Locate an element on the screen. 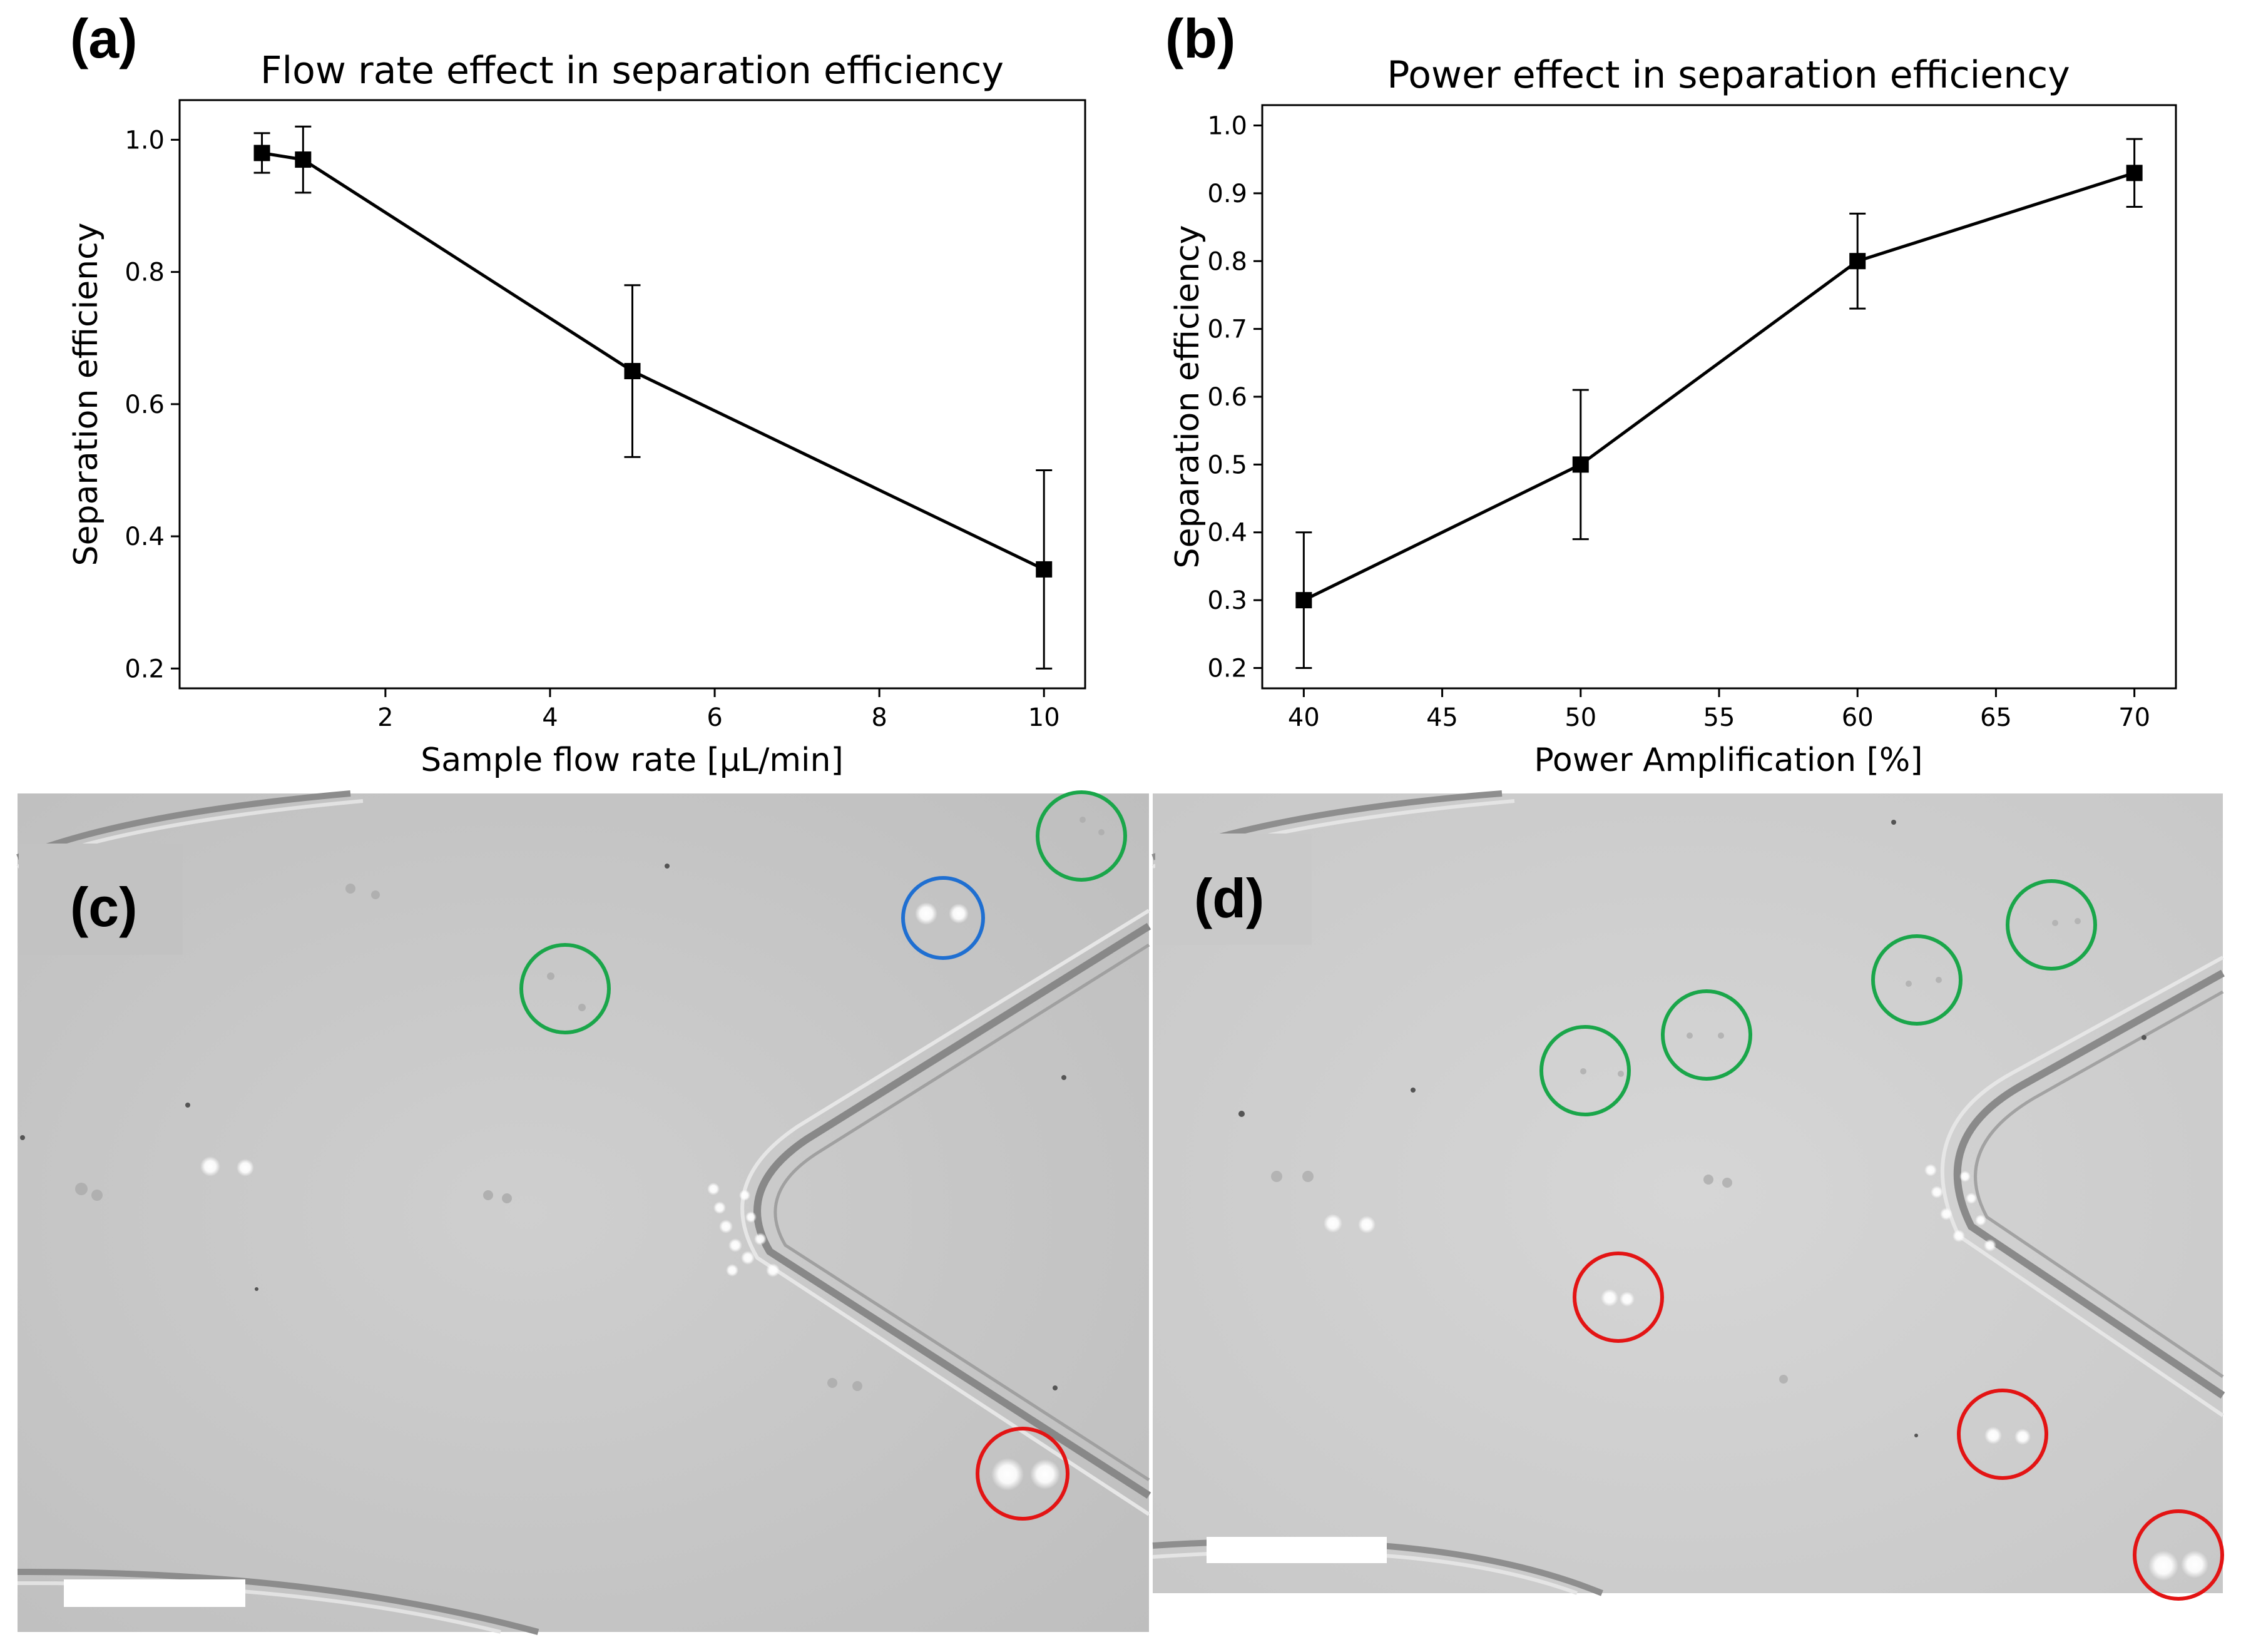 This screenshot has width=2241, height=1652. panel-c-label: (c) is located at coordinates (104, 907).